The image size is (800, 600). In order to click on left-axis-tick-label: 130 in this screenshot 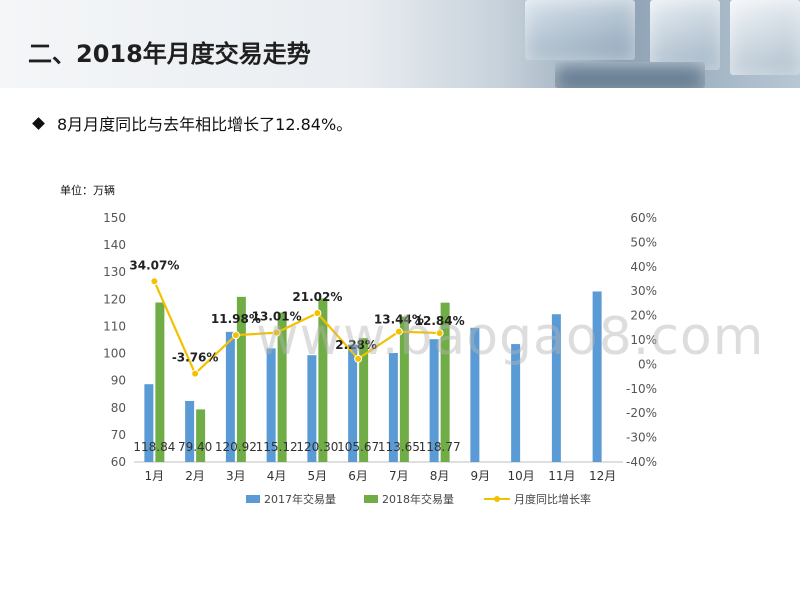, I will do `click(114, 272)`.